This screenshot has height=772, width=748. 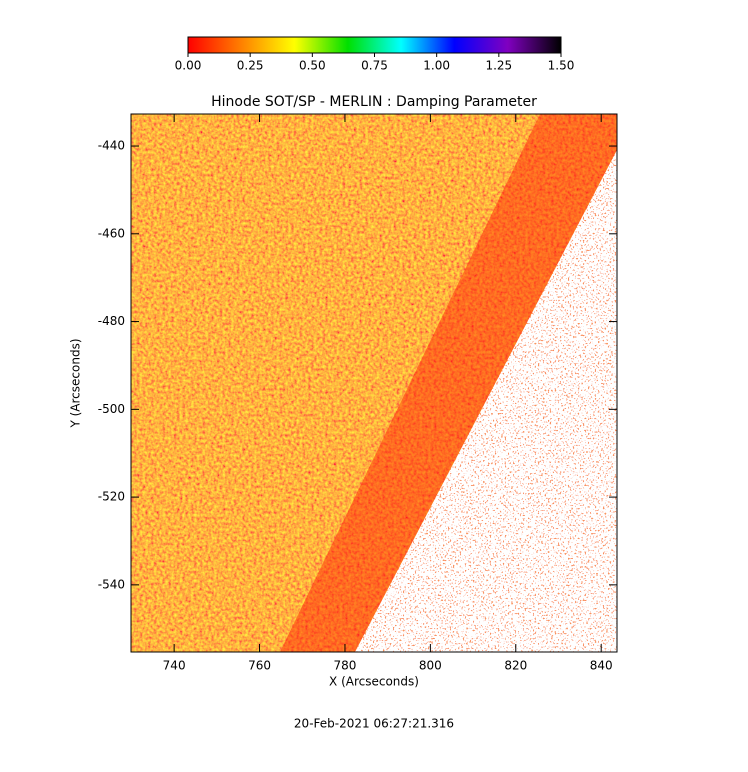 I want to click on footer: 20-Feb-2021 06:27:21.316, so click(x=374, y=724).